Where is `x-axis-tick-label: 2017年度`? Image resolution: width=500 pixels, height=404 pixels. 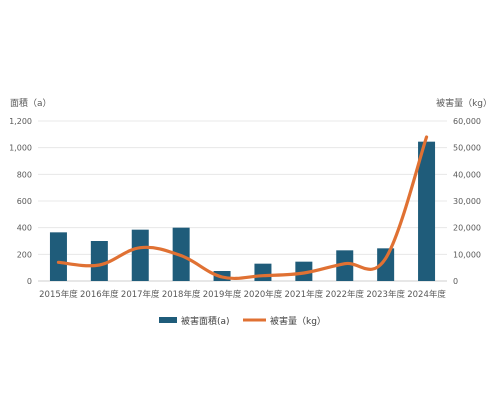 x-axis-tick-label: 2017年度 is located at coordinates (140, 294).